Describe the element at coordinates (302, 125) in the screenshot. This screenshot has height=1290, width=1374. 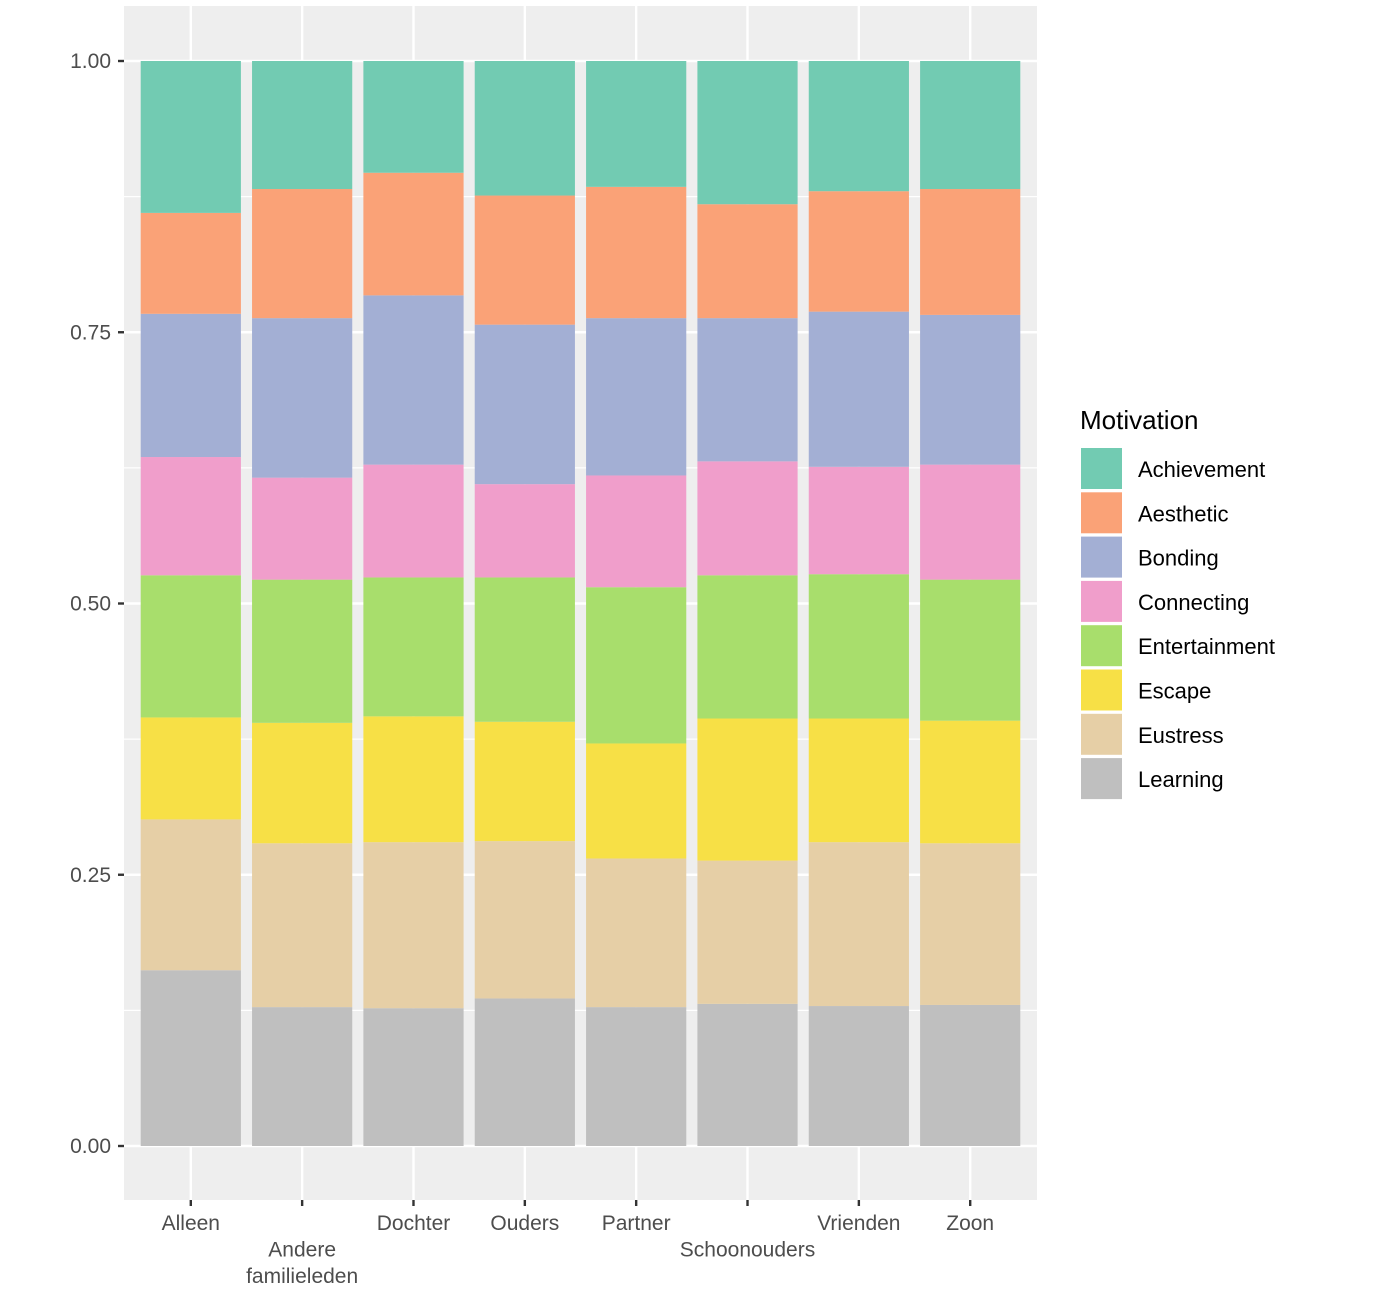
I see `bar-segment-achievement-andere-familieleden` at that location.